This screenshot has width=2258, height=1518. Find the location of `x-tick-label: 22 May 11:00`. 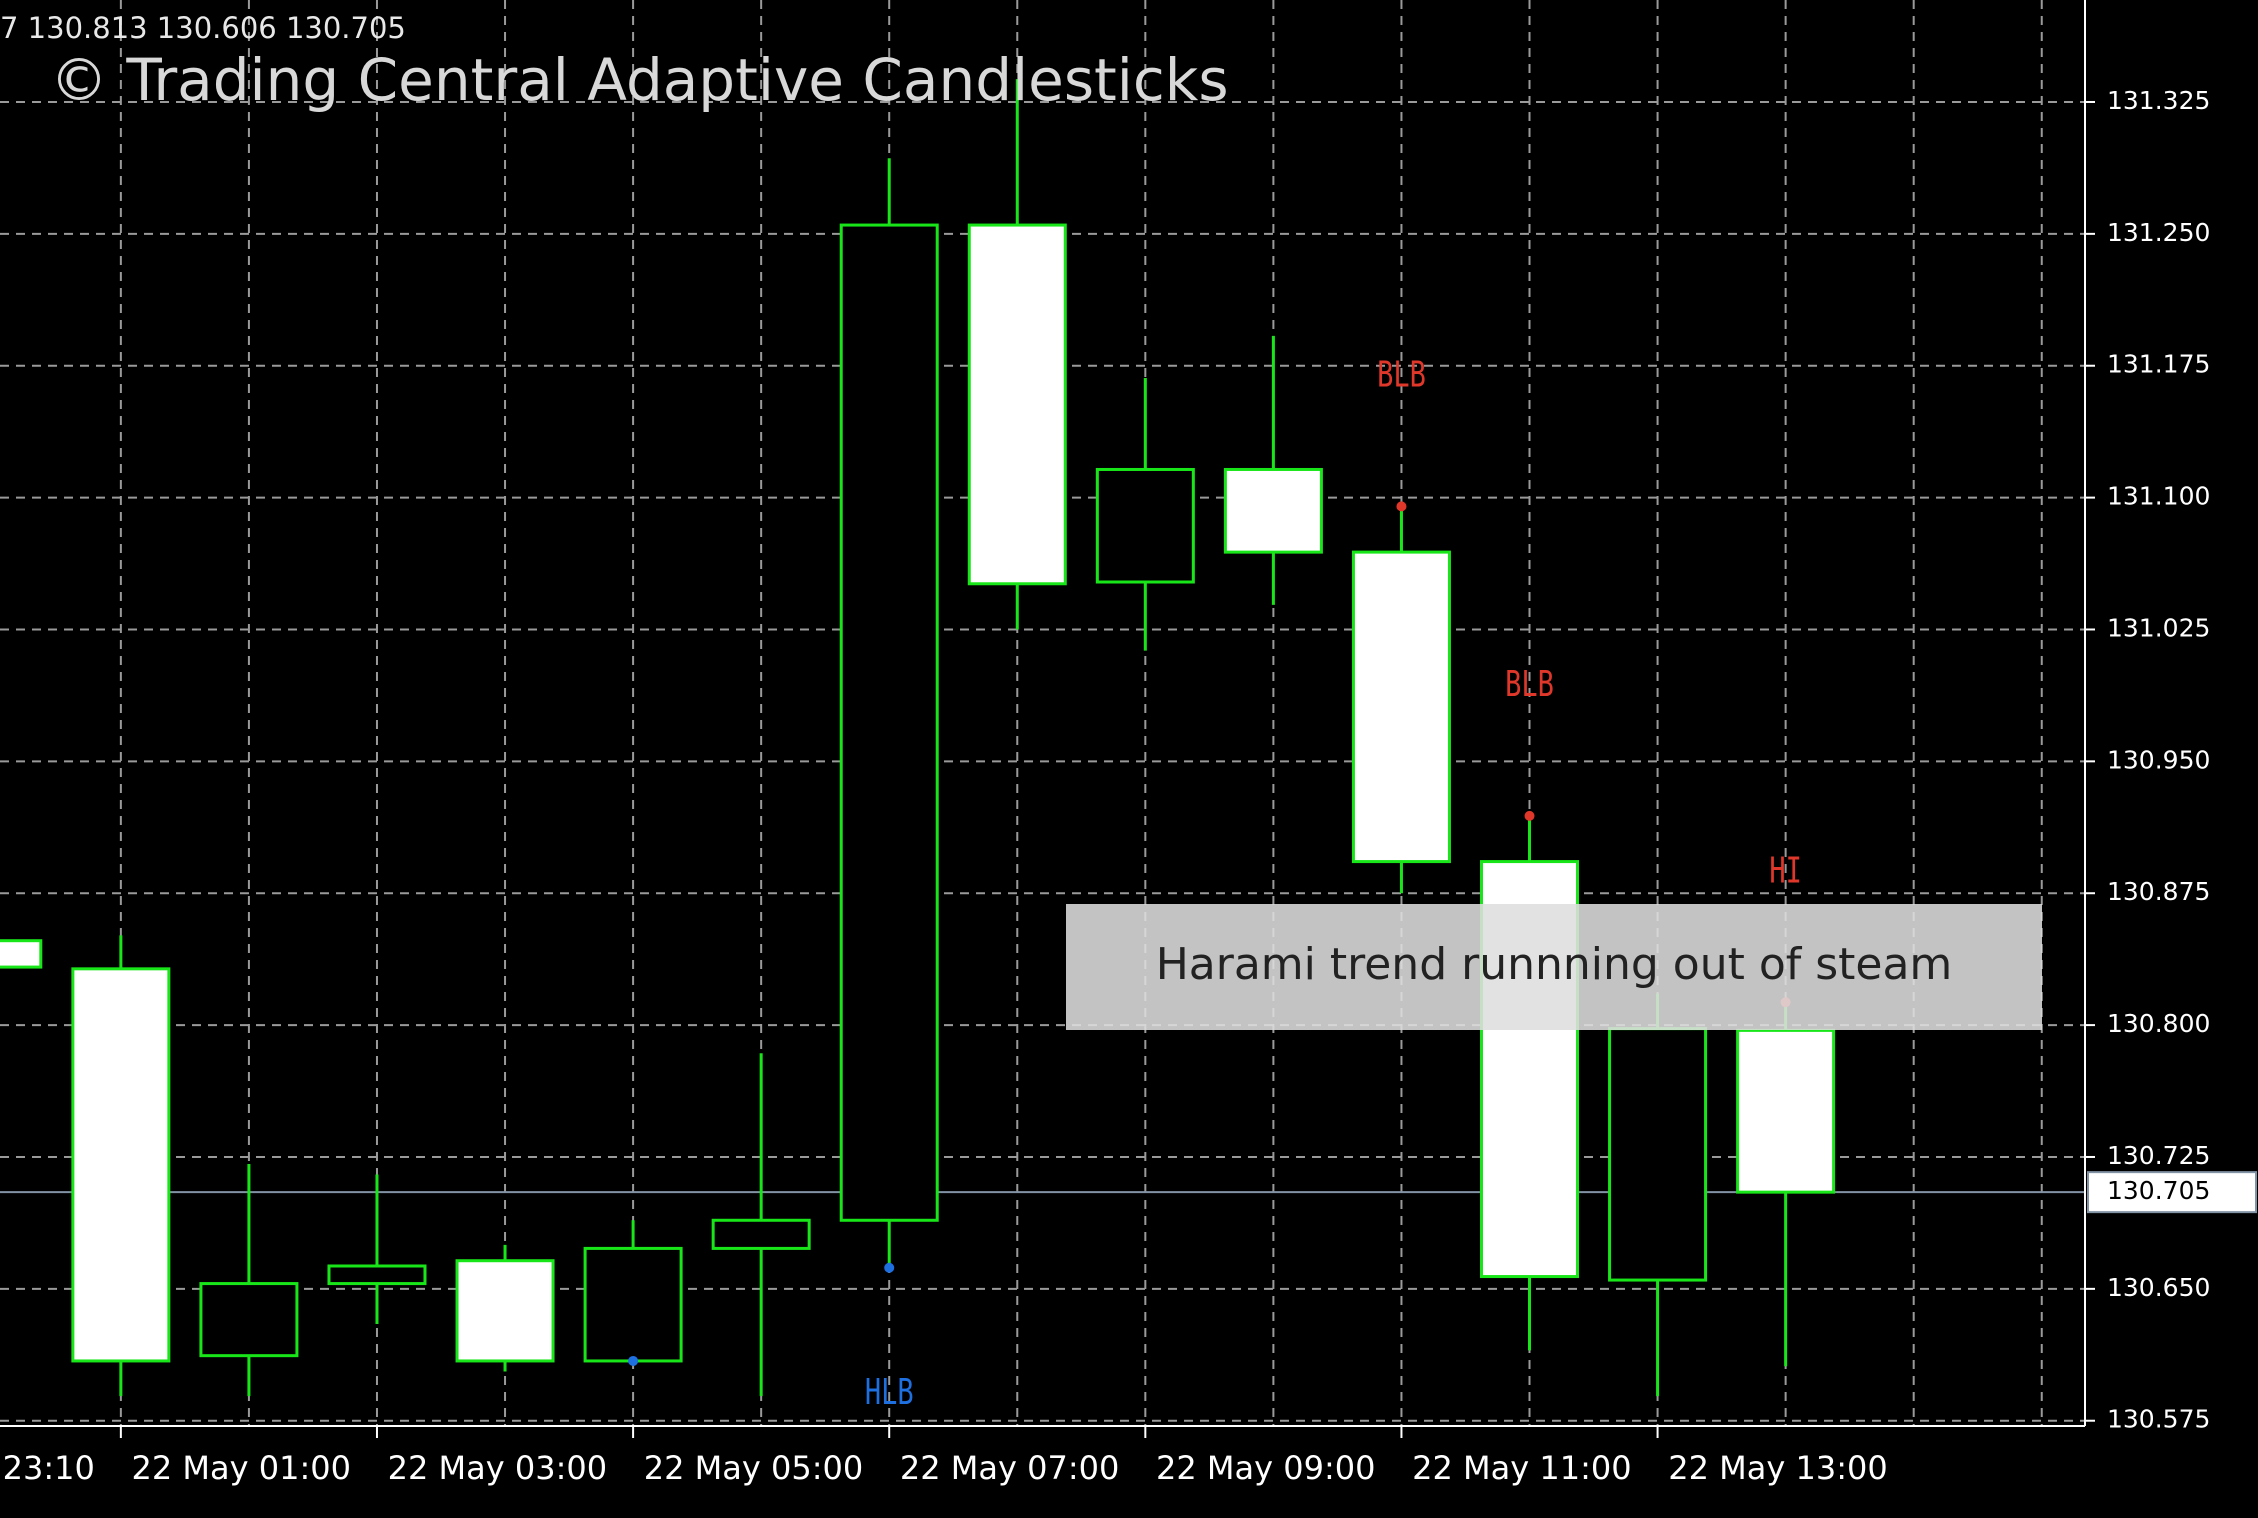

x-tick-label: 22 May 11:00 is located at coordinates (1521, 1468).